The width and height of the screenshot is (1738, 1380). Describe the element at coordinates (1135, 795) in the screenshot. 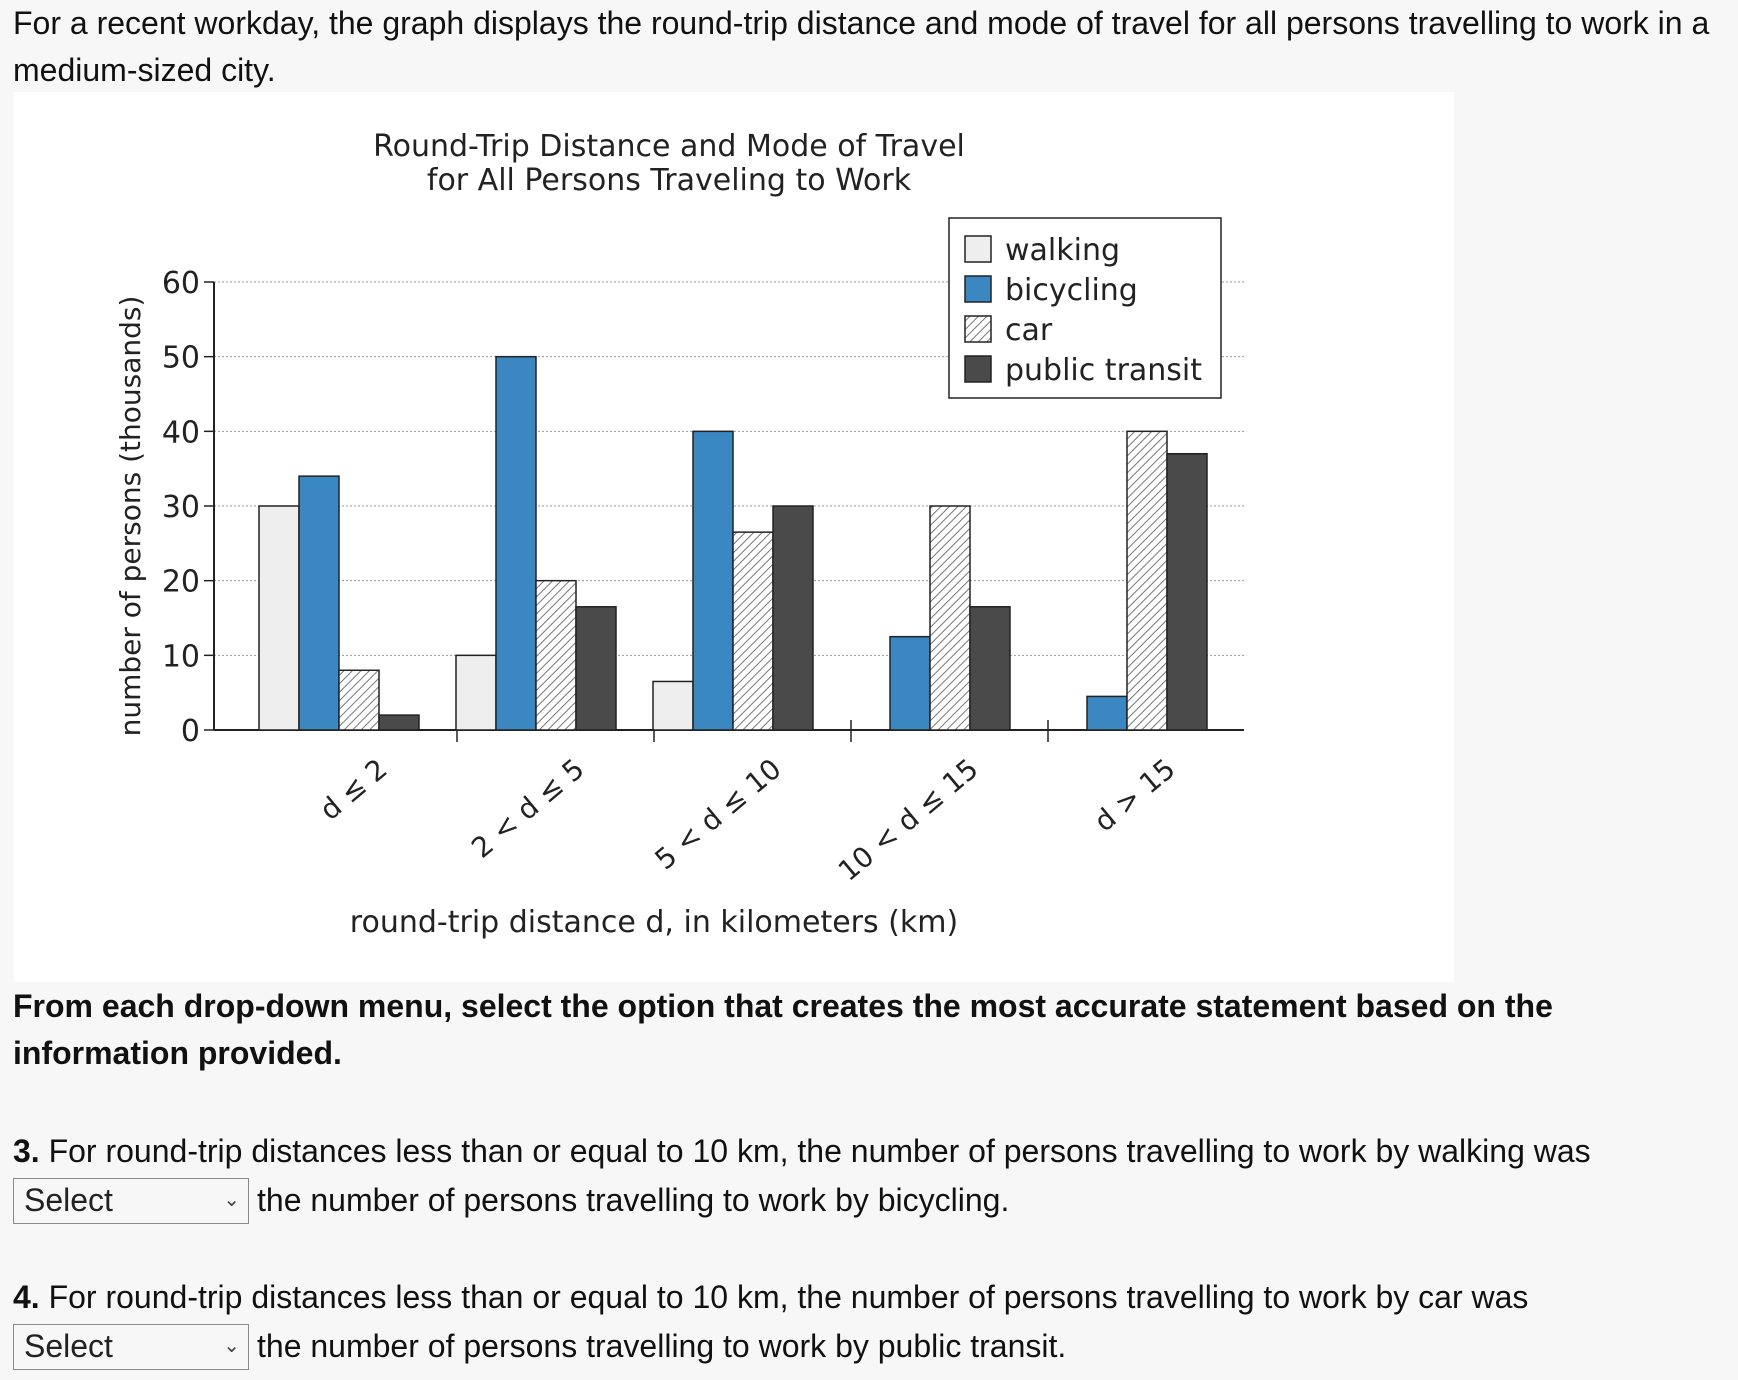

I see `x-tick-label: d > 15` at that location.